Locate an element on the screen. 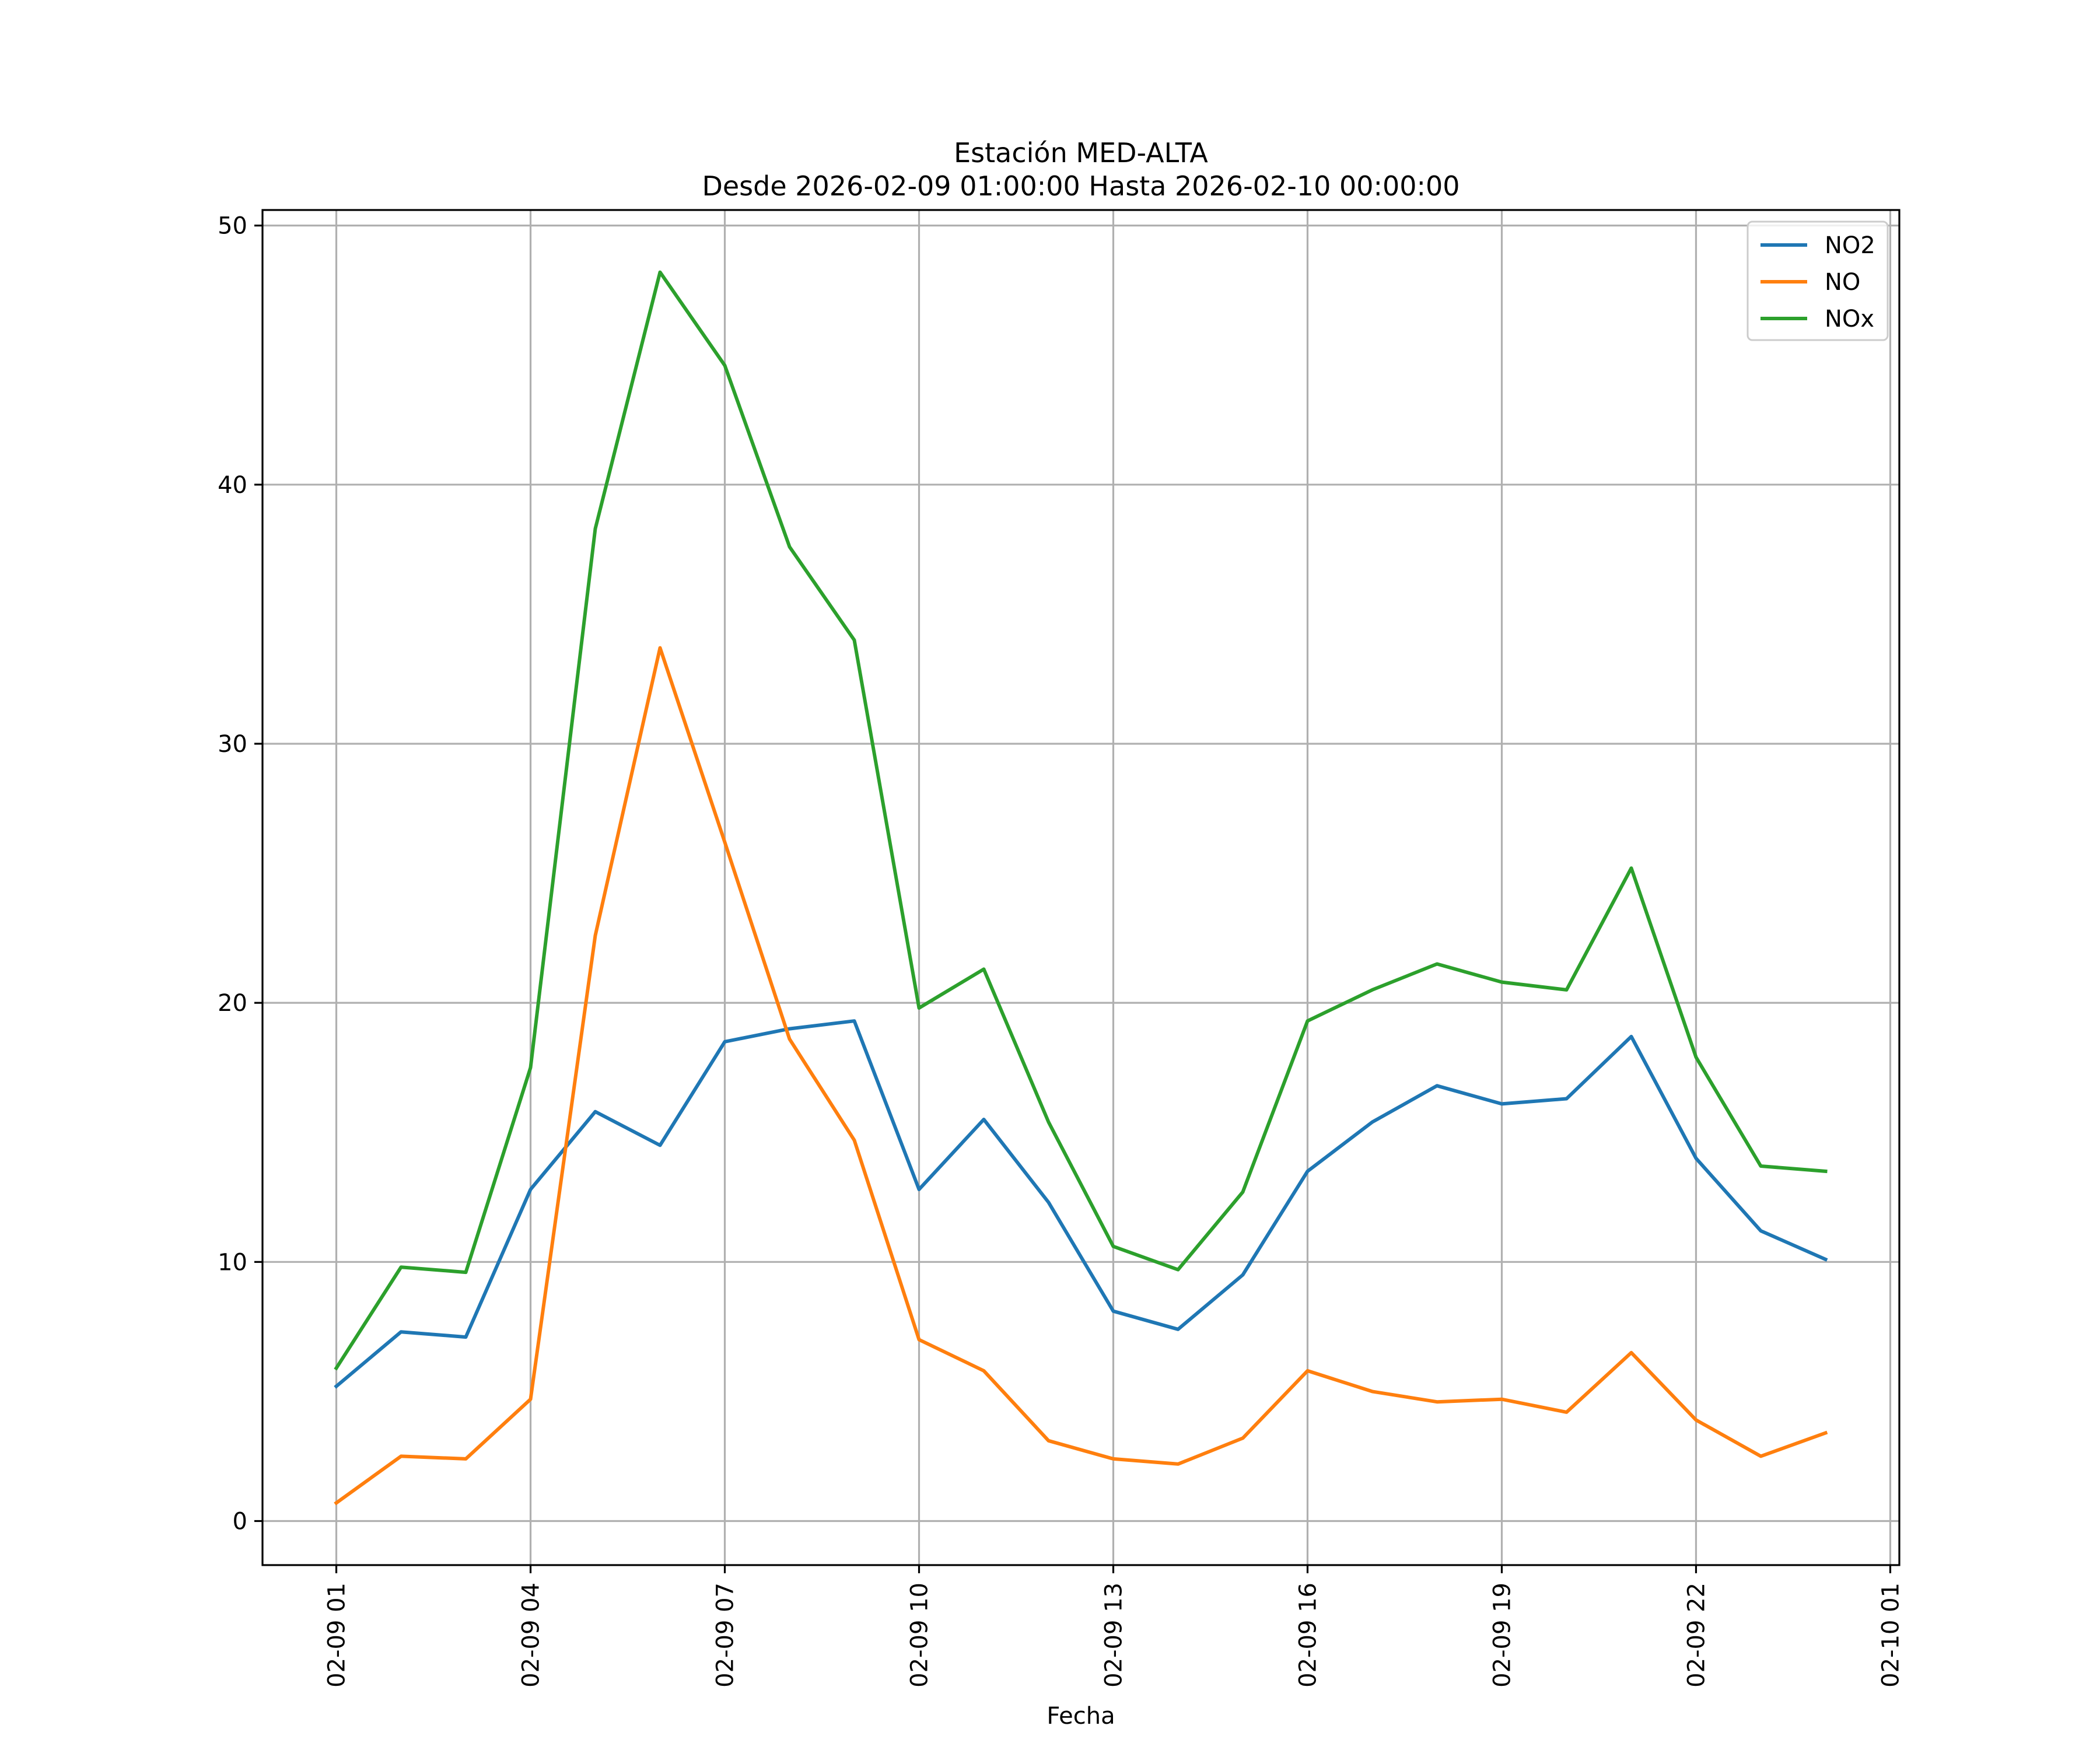  x-tick-label: 02-09 07 is located at coordinates (725, 1636).